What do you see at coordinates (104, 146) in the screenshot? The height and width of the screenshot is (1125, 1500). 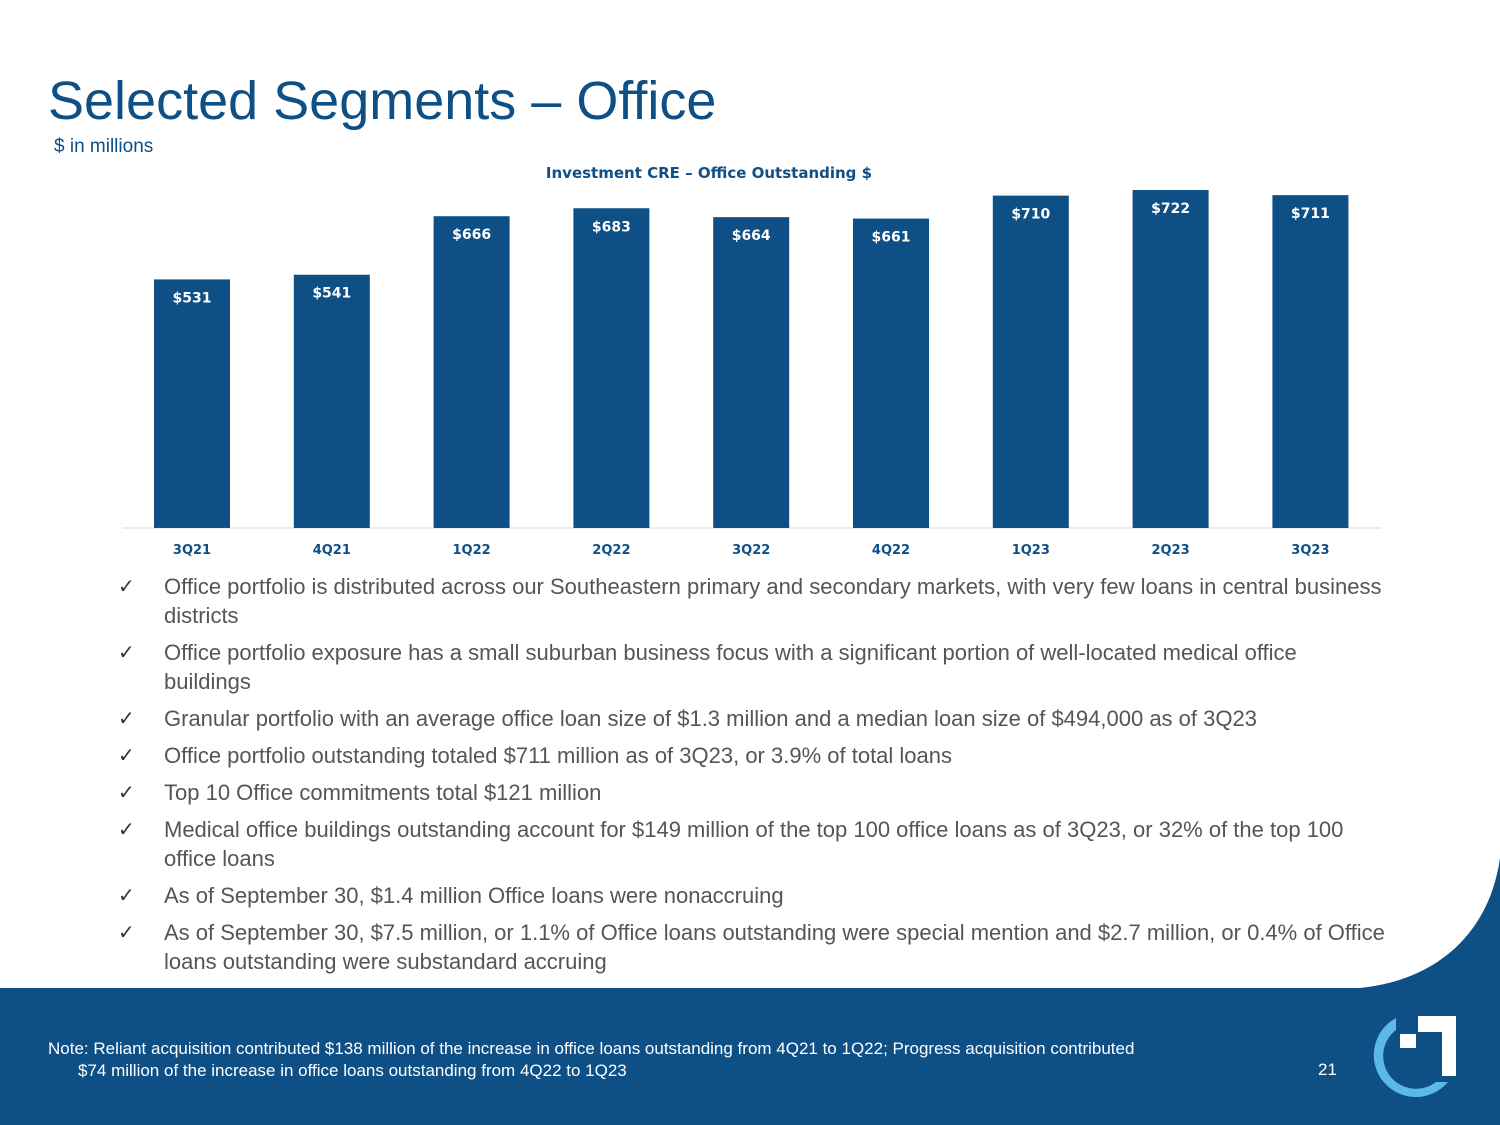 I see `page-subtitle: $ in millions` at bounding box center [104, 146].